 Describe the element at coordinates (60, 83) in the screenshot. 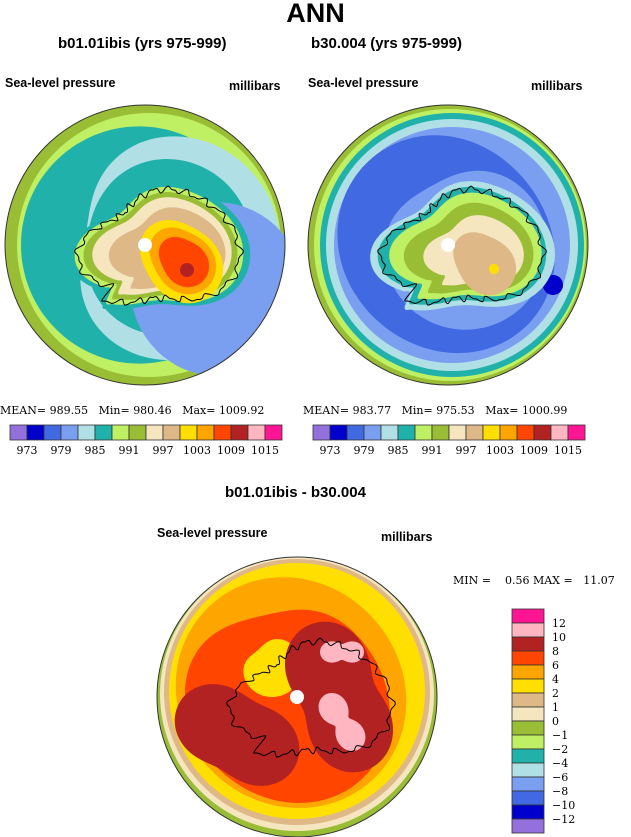

I see `panel1-variable-label: Sea-level pressure` at that location.